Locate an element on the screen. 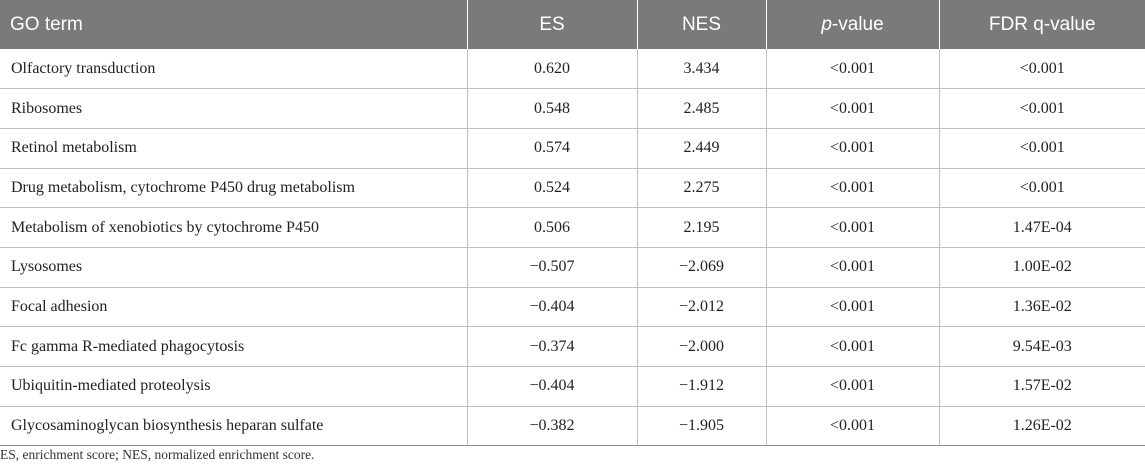  cell-fdr-q-value: 1.57E-02 is located at coordinates (1041, 386).